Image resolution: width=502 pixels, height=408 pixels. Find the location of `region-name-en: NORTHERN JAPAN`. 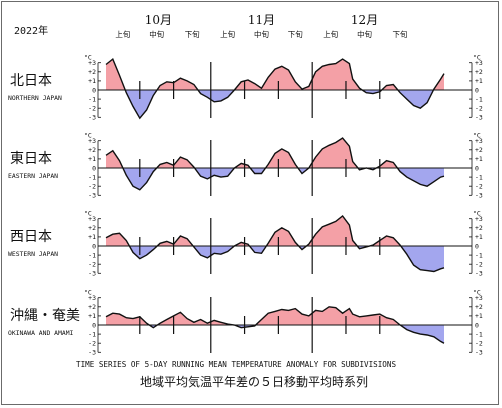

region-name-en: NORTHERN JAPAN is located at coordinates (35, 98).